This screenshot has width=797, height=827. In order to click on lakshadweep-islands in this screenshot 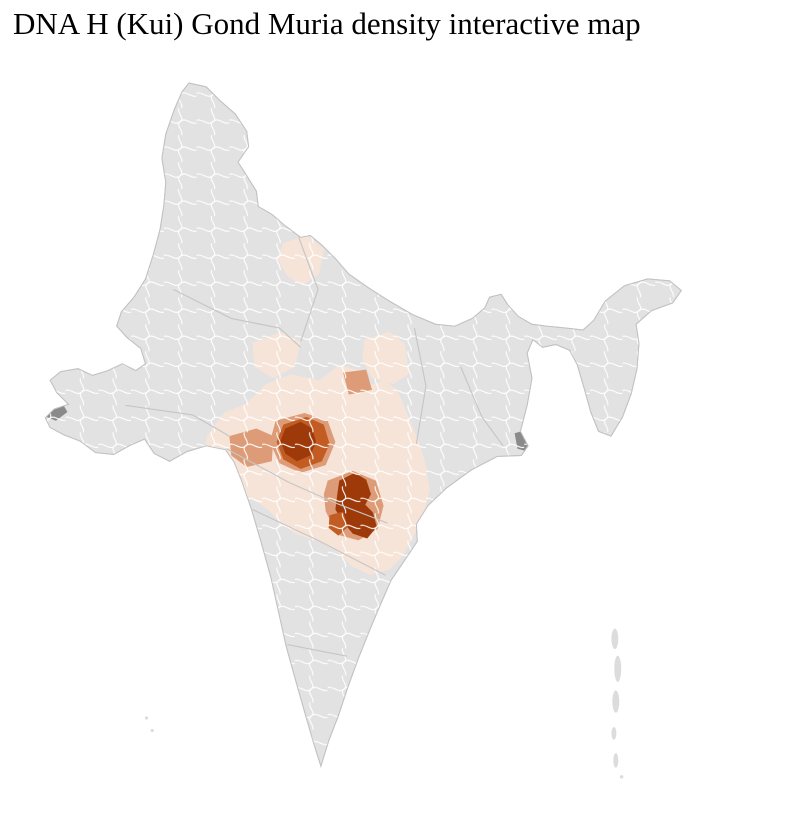, I will do `click(149, 724)`.